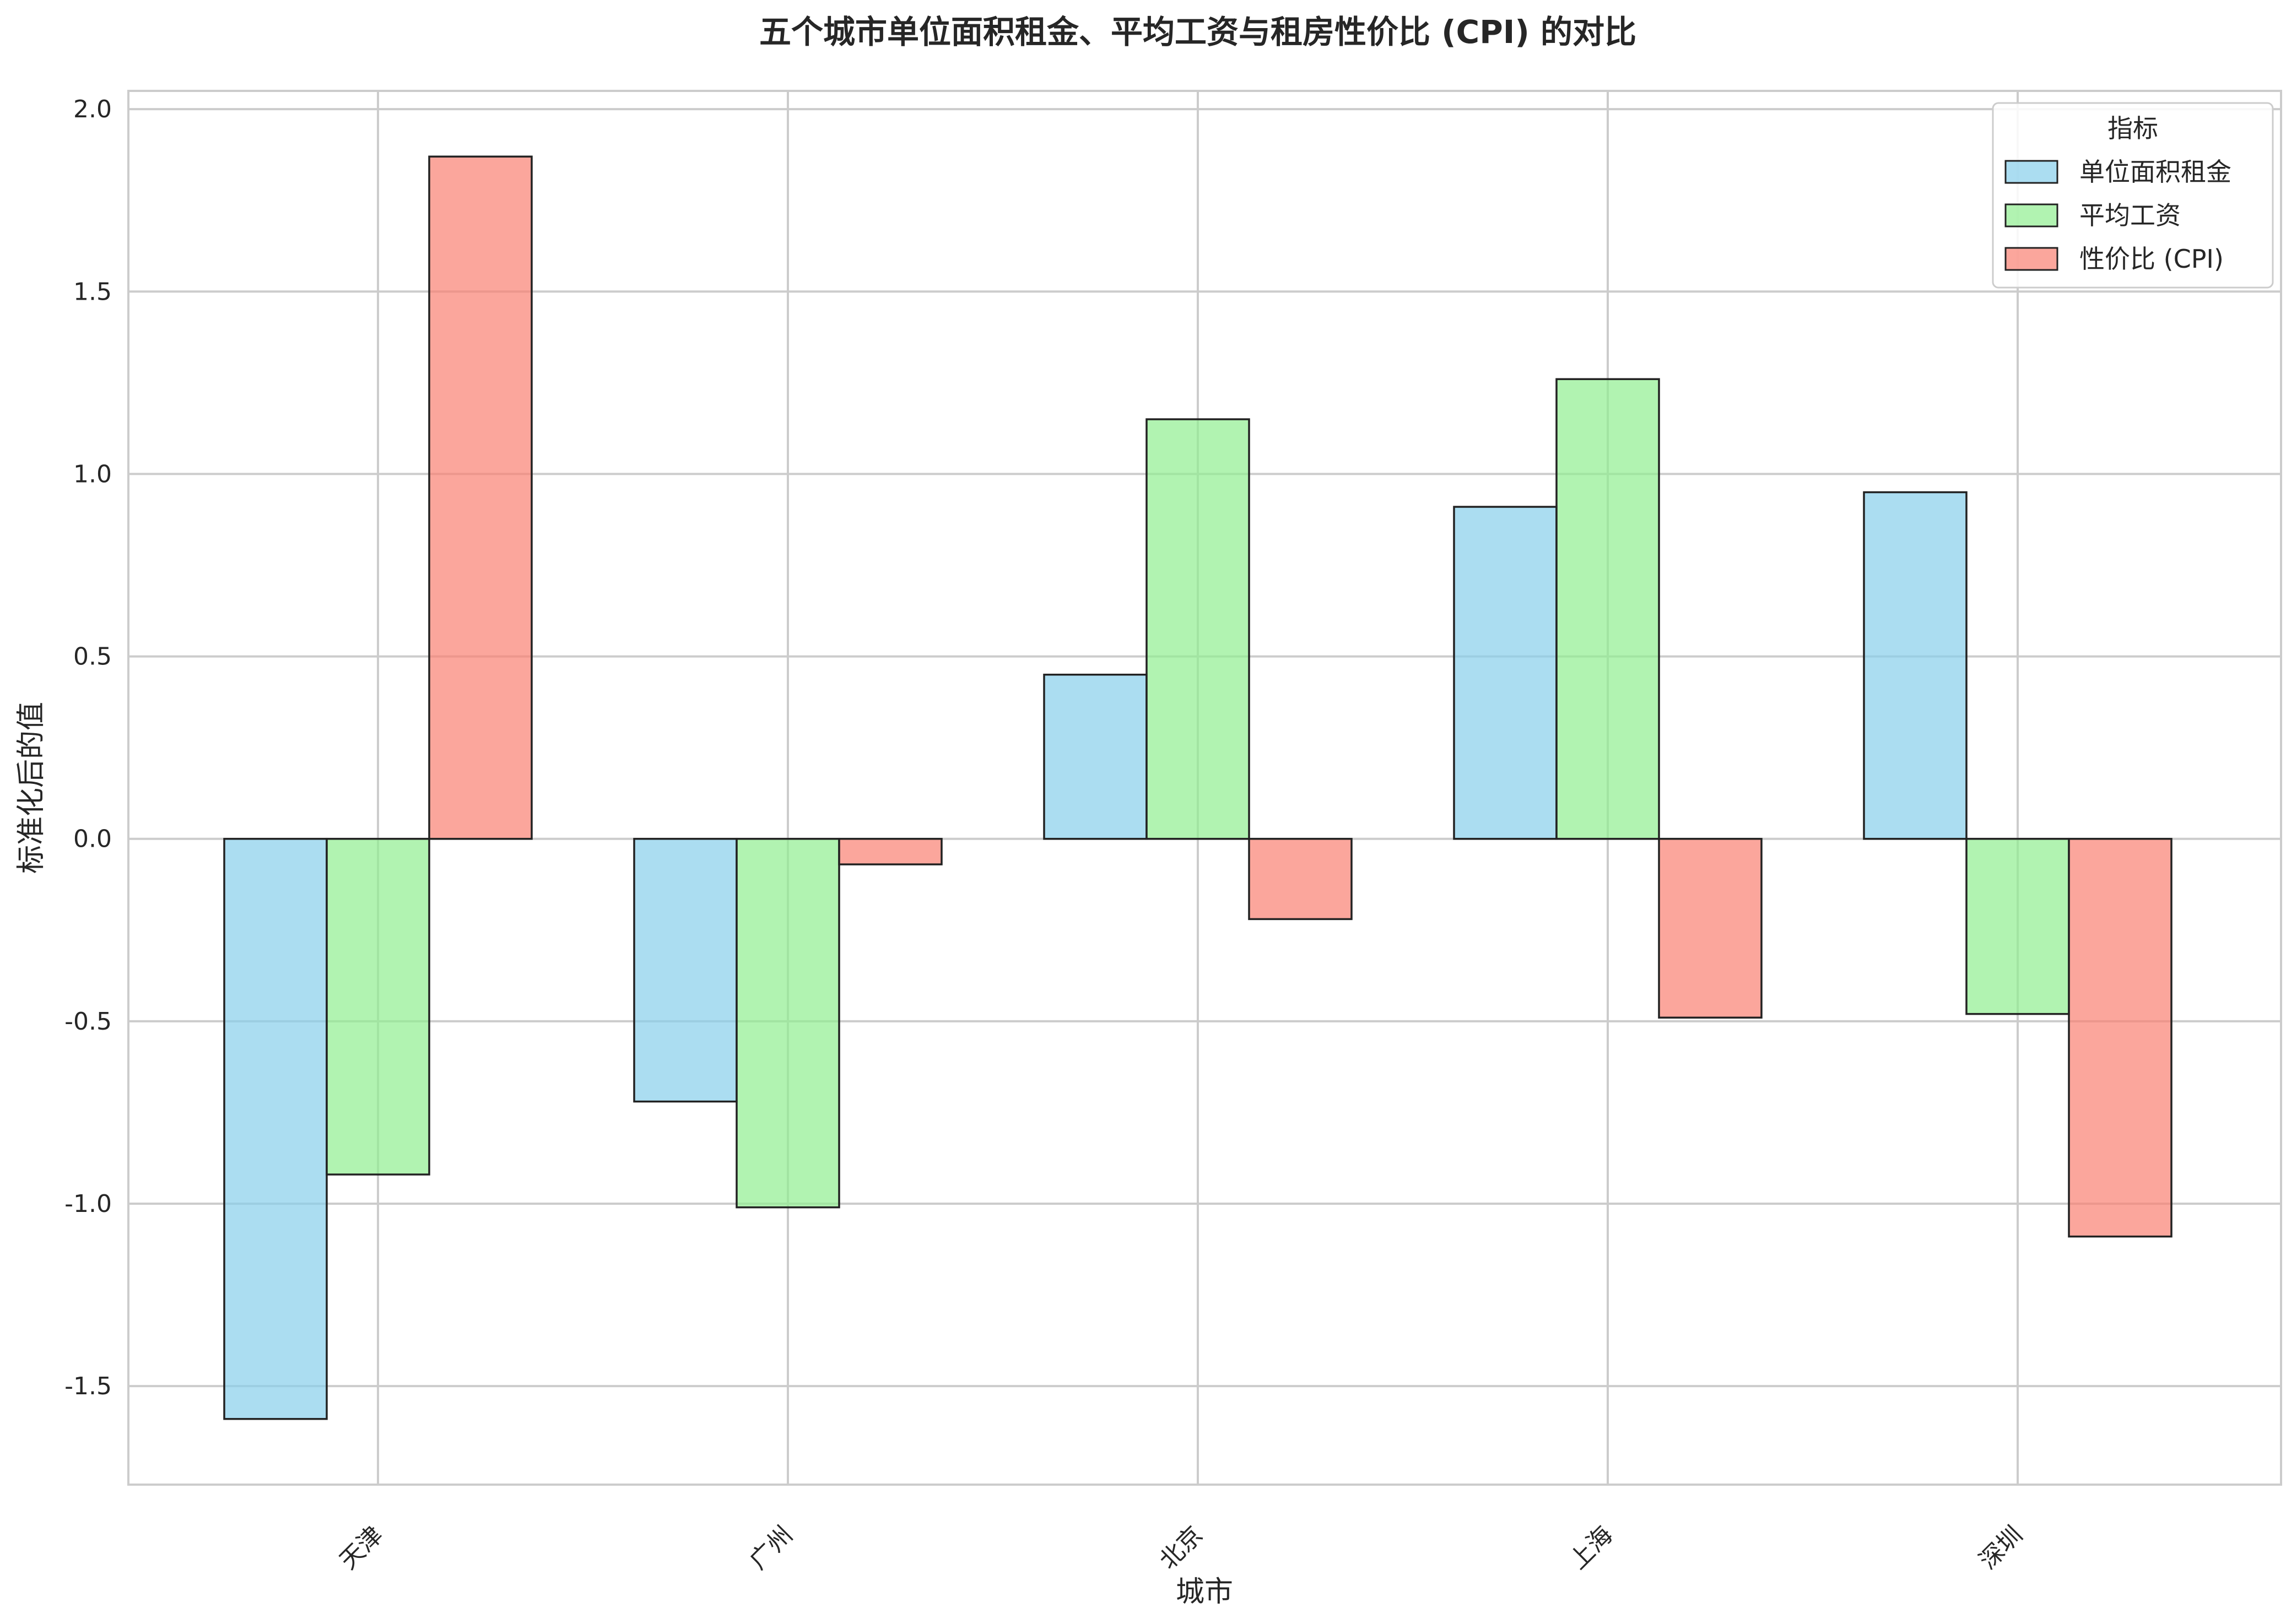 This screenshot has height=1624, width=2286. I want to click on y-tick-label: 1.5, so click(92, 292).